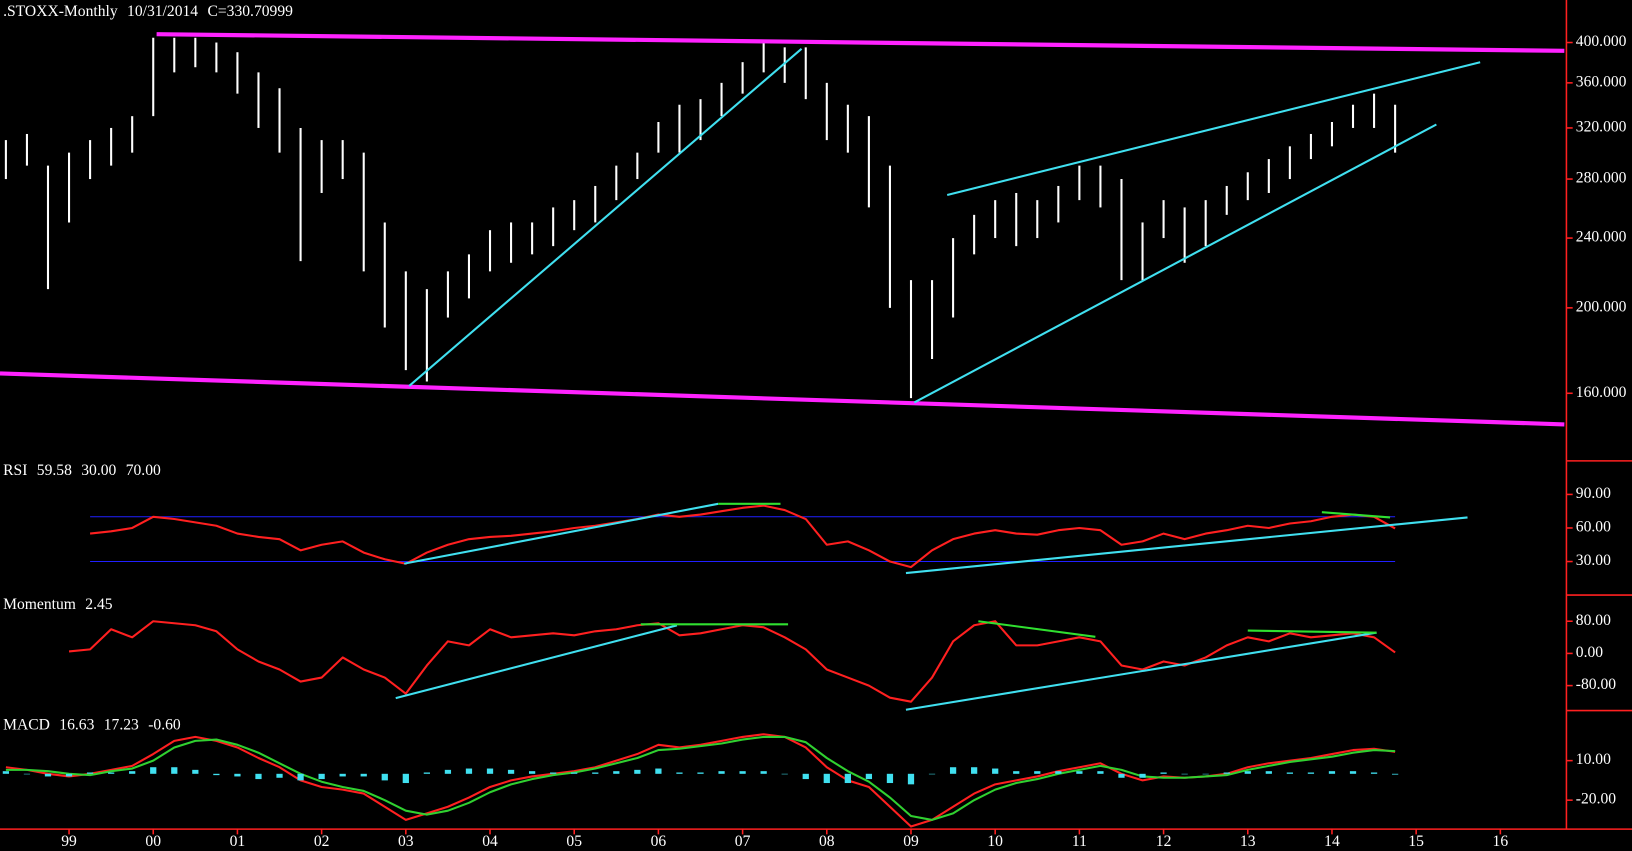 This screenshot has width=1632, height=851. Describe the element at coordinates (827, 841) in the screenshot. I see `x-tick-label: 08` at that location.